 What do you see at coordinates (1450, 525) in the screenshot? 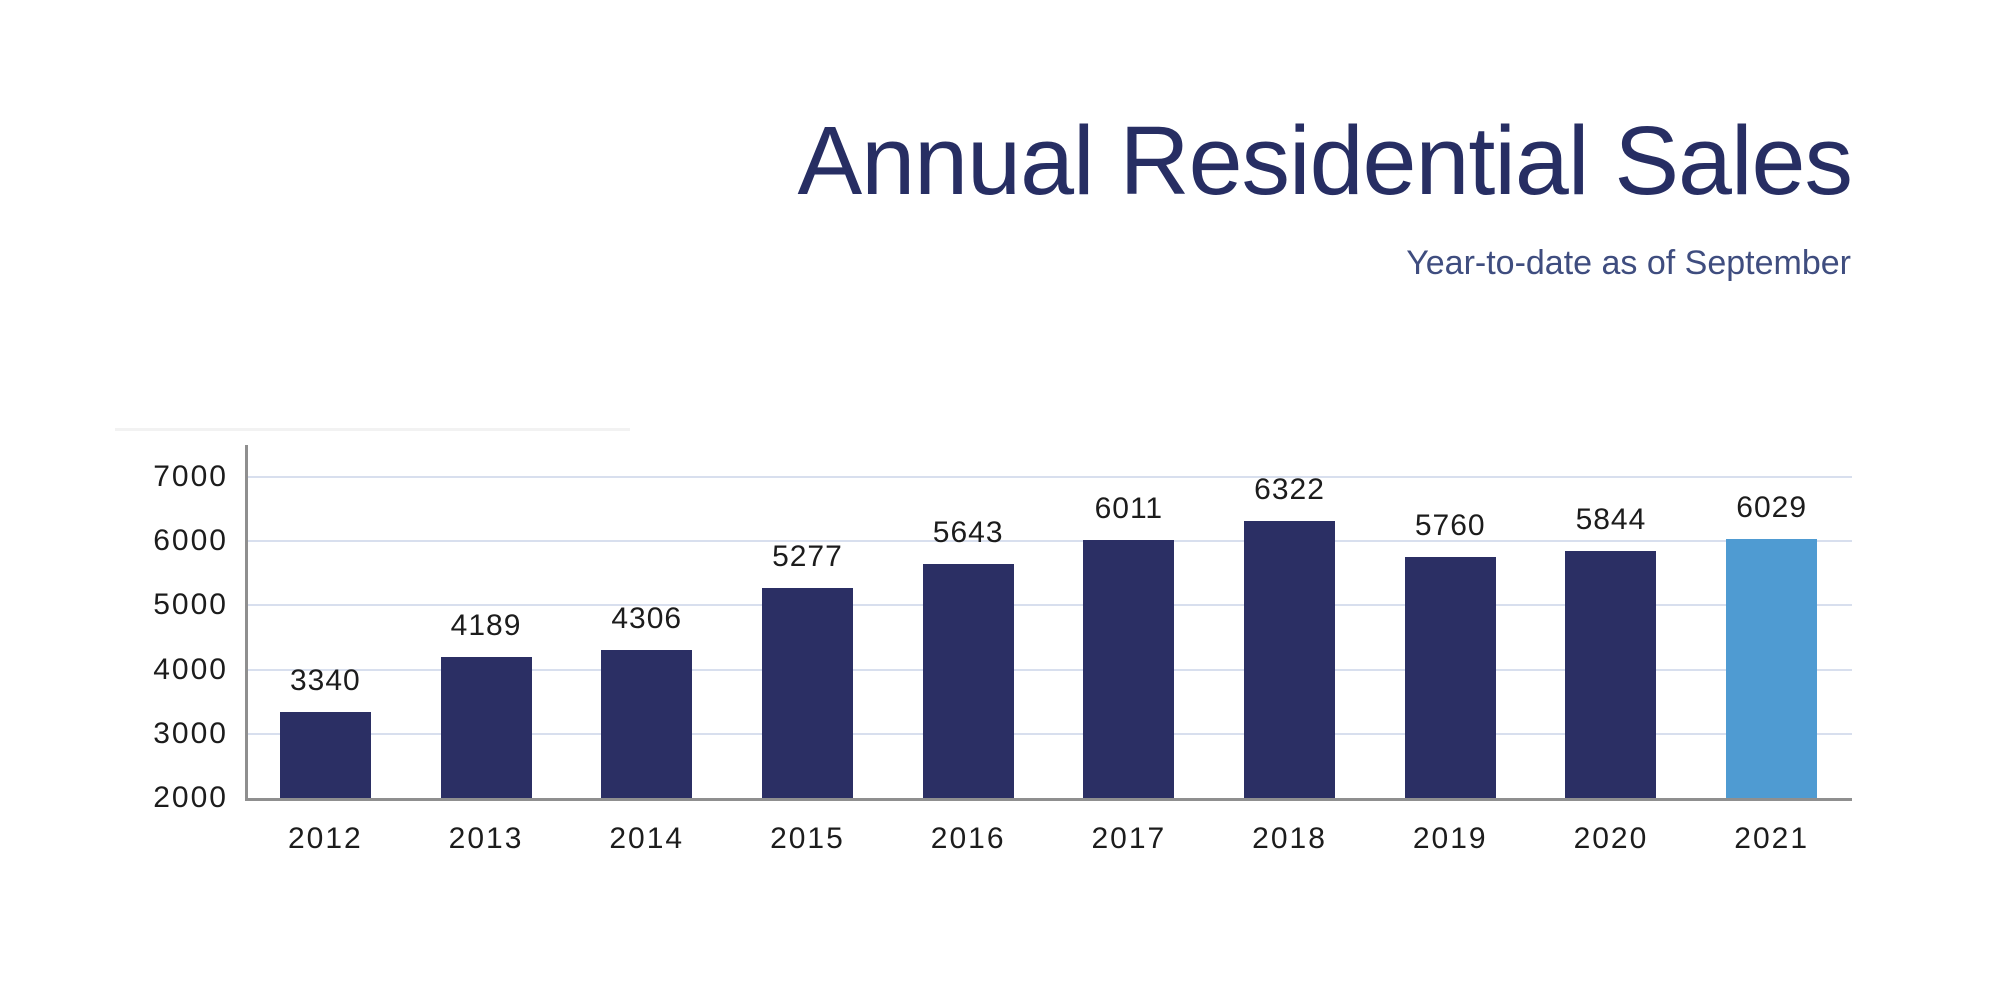
I see `bar-value-label: 5760` at bounding box center [1450, 525].